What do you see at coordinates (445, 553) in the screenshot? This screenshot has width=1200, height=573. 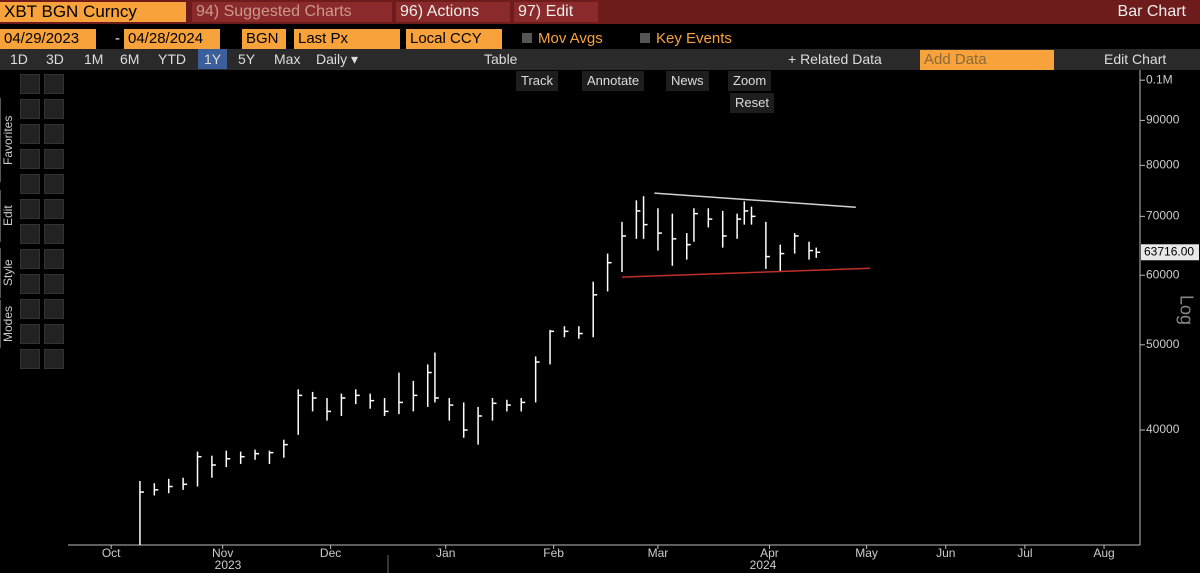 I see `x-tick-label: Jan` at bounding box center [445, 553].